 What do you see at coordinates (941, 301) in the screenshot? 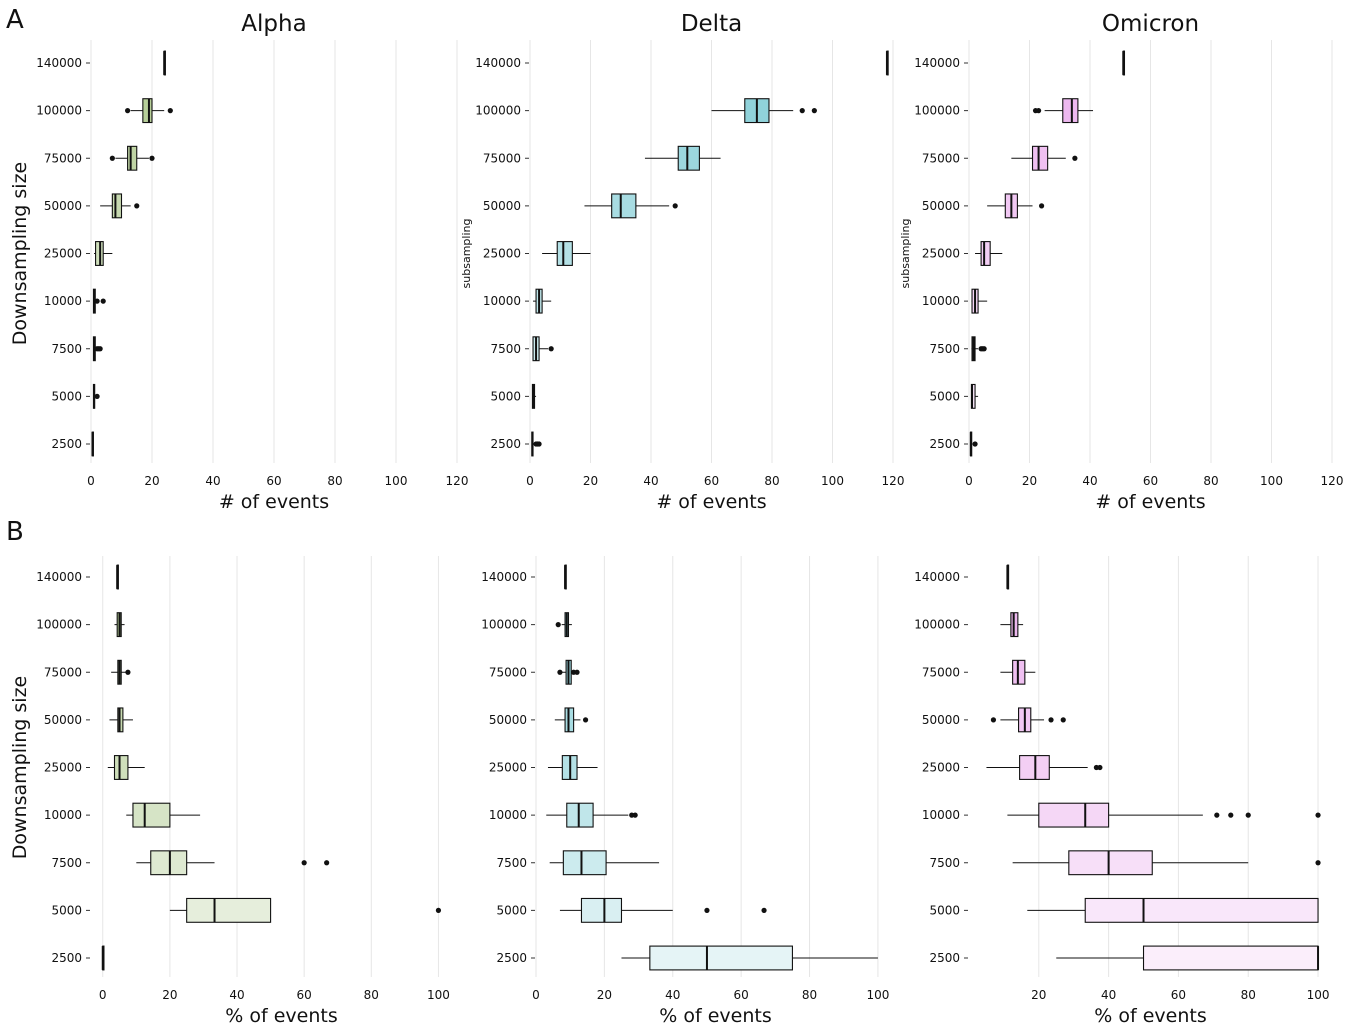
I see `y-tick-label: 10000` at bounding box center [941, 301].